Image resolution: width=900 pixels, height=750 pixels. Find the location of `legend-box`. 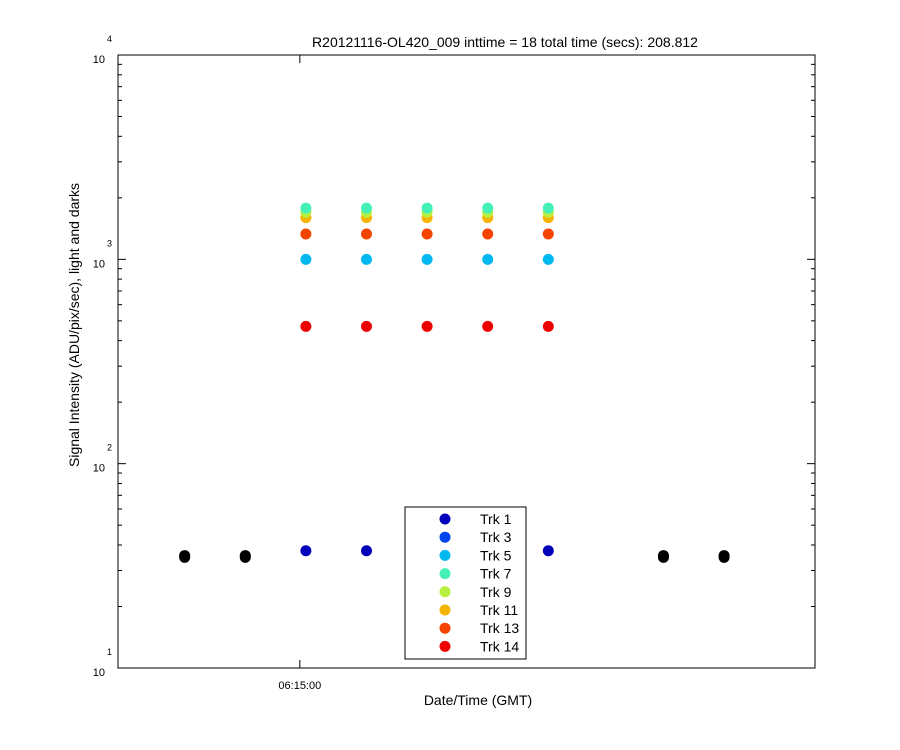

legend-box is located at coordinates (465, 583).